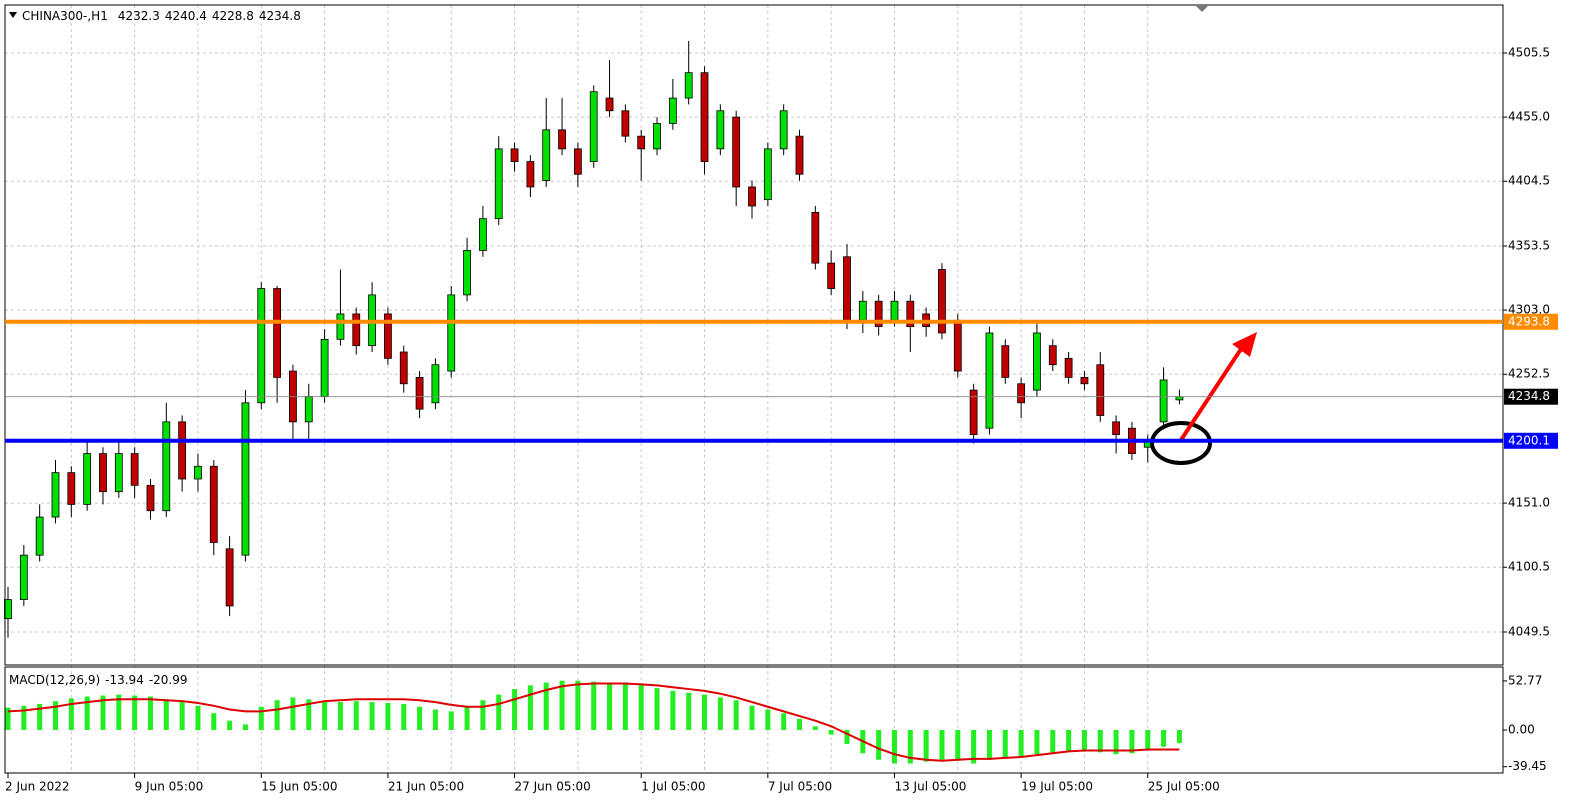 The width and height of the screenshot is (1583, 811). I want to click on y-tick-label: 4505.5, so click(1529, 52).